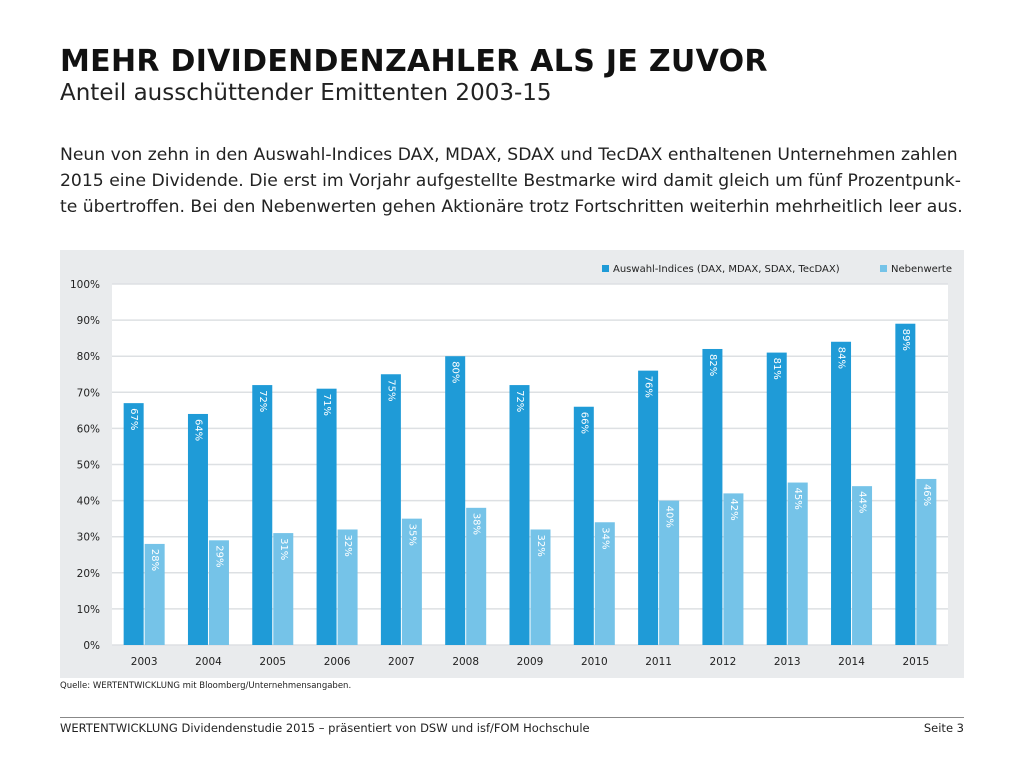 The height and width of the screenshot is (768, 1024). Describe the element at coordinates (88, 502) in the screenshot. I see `y-tick-label: 40%` at that location.